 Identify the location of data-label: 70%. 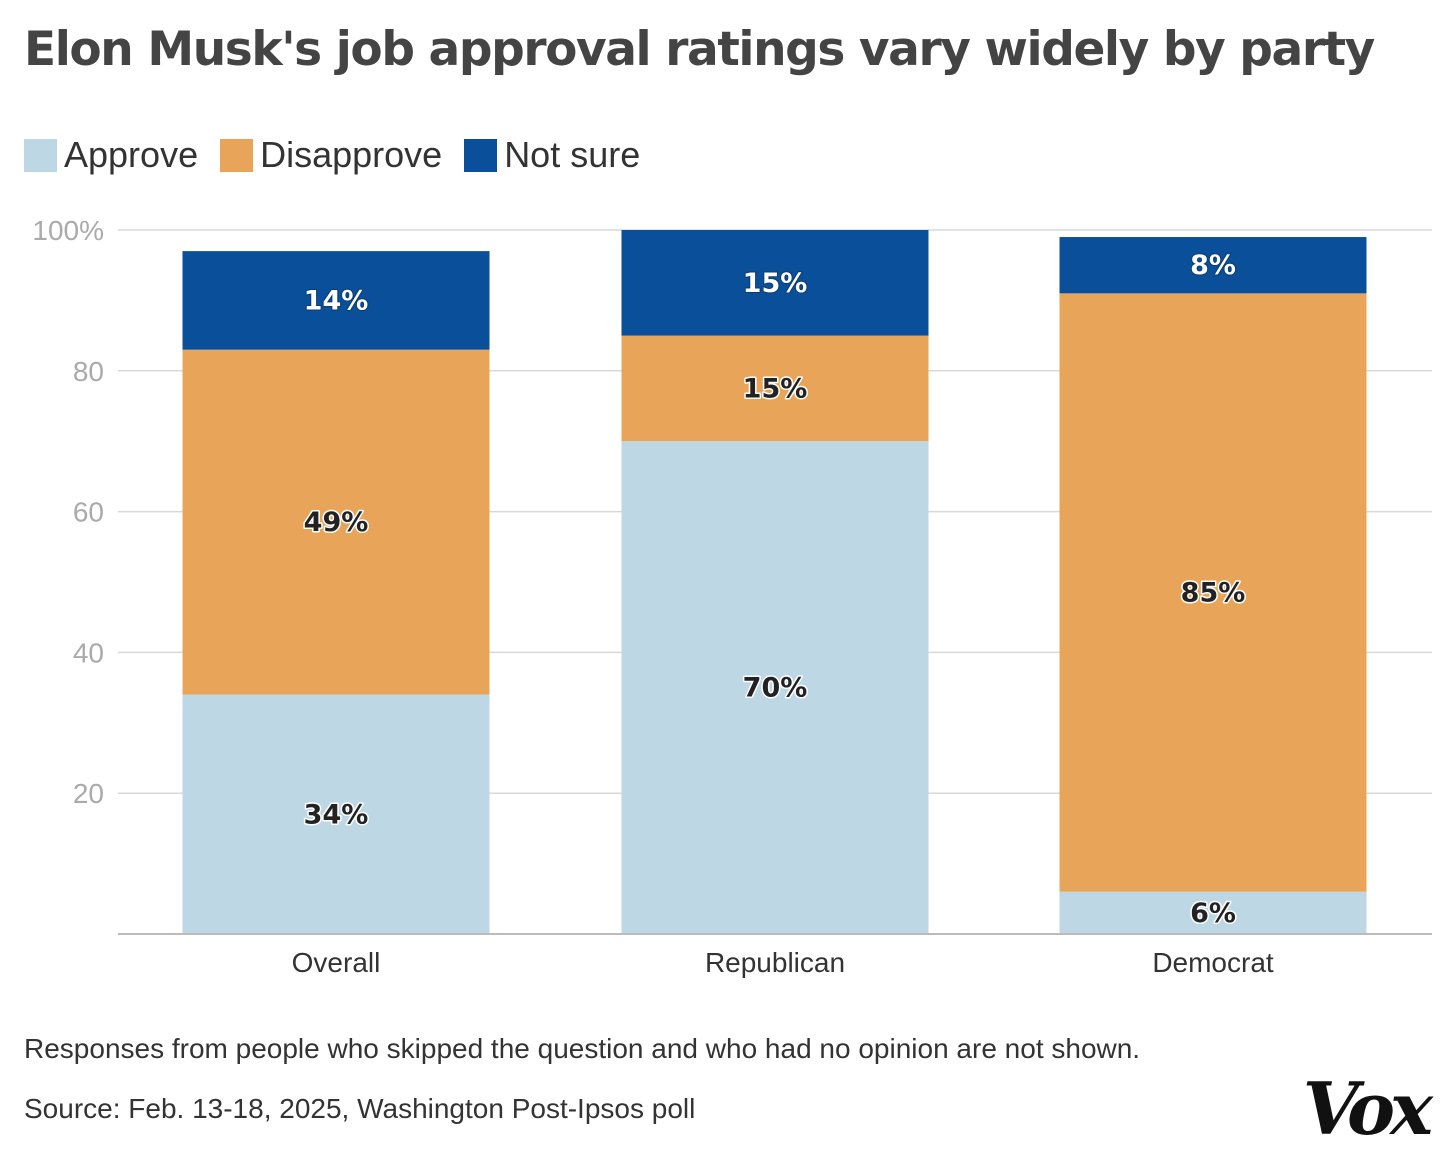
(775, 688).